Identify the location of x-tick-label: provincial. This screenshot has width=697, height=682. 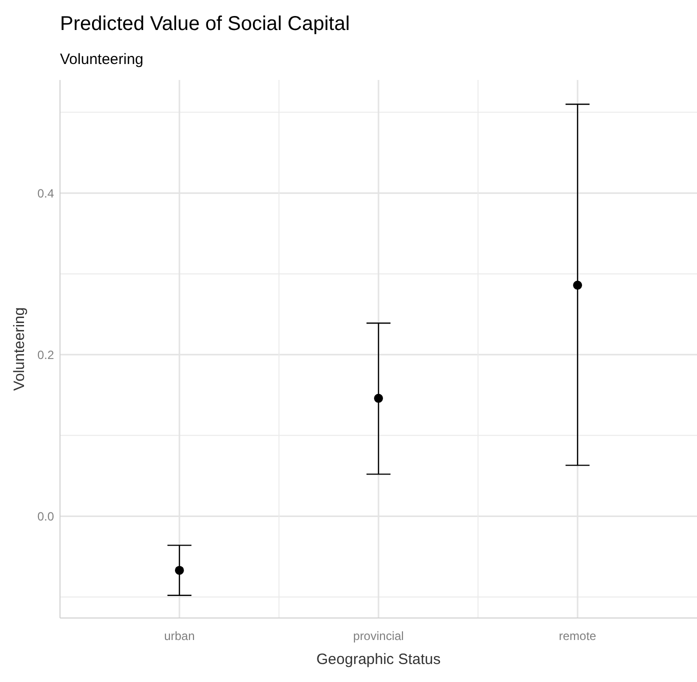
(378, 636).